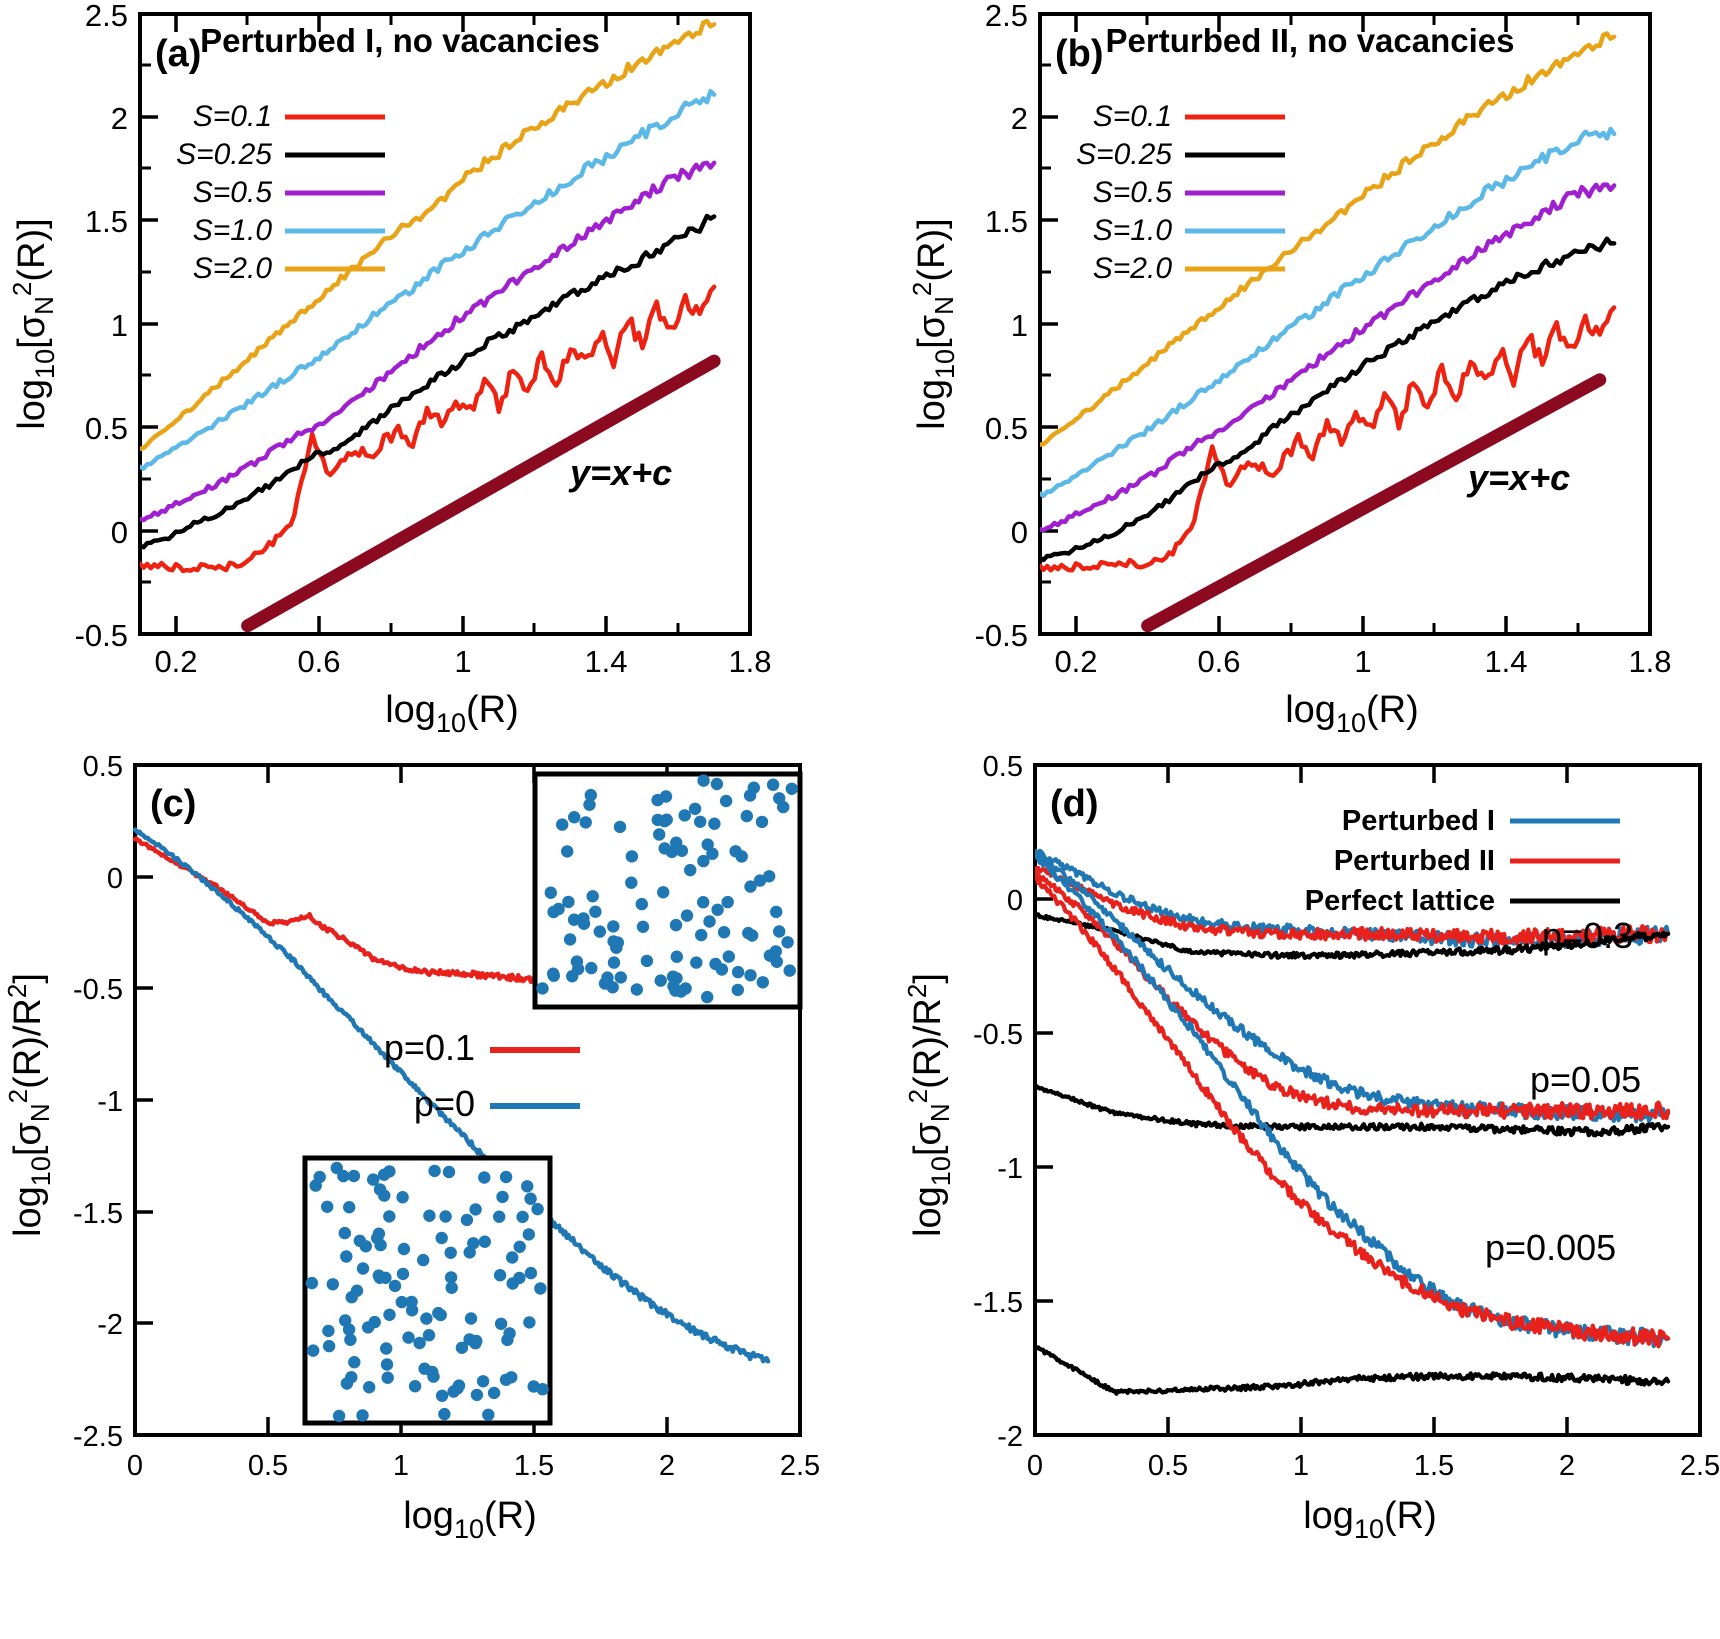 This screenshot has width=1720, height=1639. What do you see at coordinates (1550, 1247) in the screenshot?
I see `panel-d-annotation-p0005: p=0.005` at bounding box center [1550, 1247].